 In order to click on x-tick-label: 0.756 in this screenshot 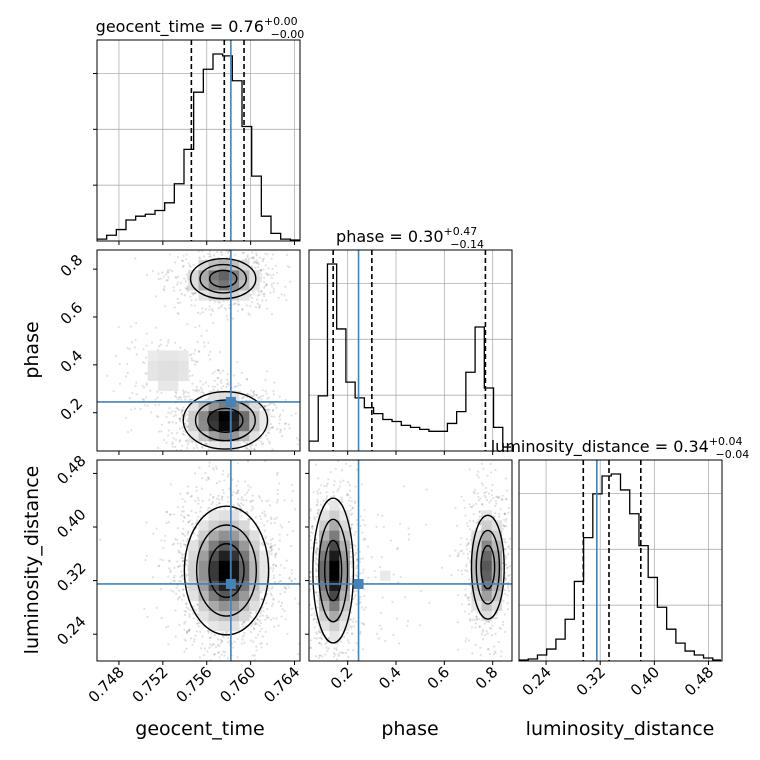, I will do `click(193, 684)`.